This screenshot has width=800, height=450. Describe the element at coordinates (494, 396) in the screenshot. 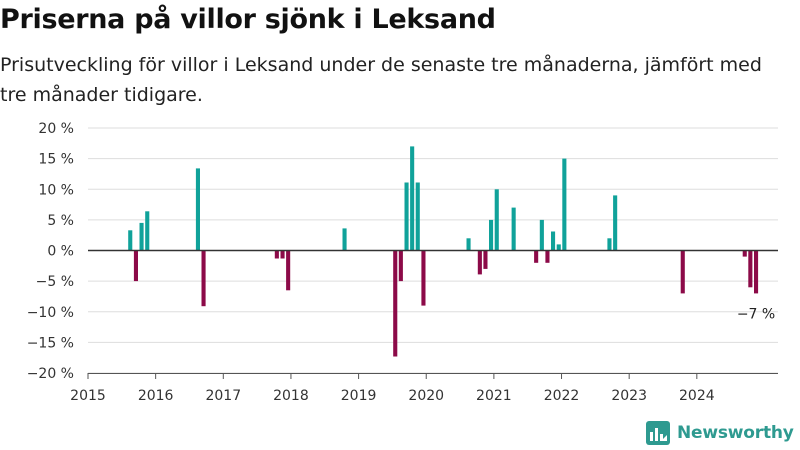

I see `x-tick-label: 2021` at that location.